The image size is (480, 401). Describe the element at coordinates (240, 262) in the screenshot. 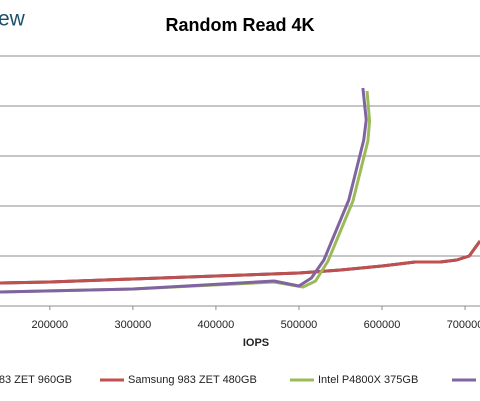

I see `series-line` at that location.